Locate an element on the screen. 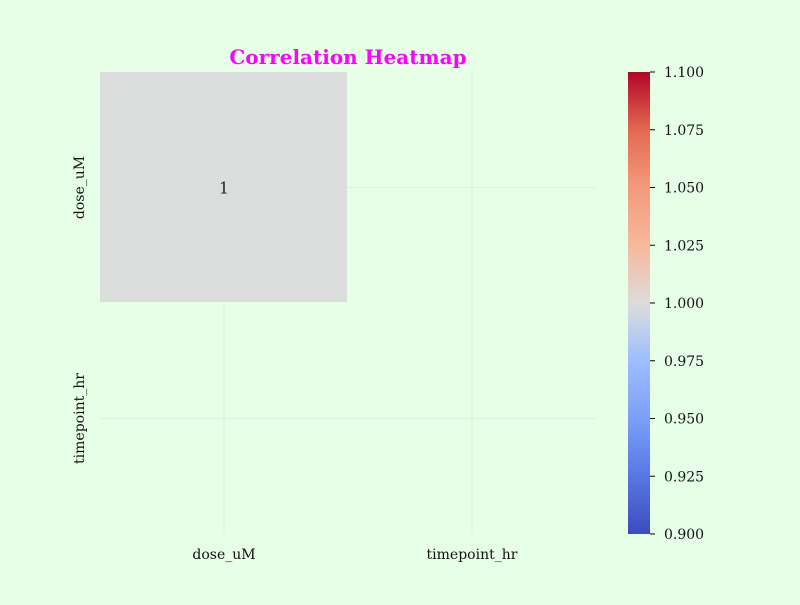  cell-value-label: 1 is located at coordinates (224, 188).